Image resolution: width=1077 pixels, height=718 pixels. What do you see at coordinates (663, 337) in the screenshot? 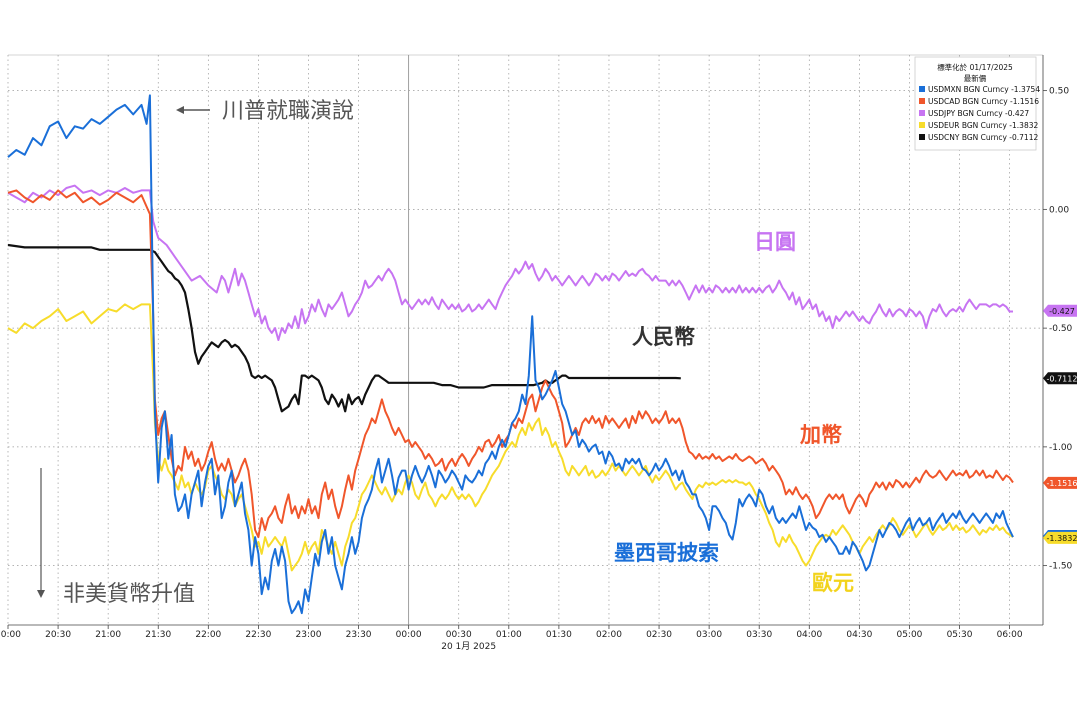
I see `cny-series-label: 人民幣` at bounding box center [663, 337].